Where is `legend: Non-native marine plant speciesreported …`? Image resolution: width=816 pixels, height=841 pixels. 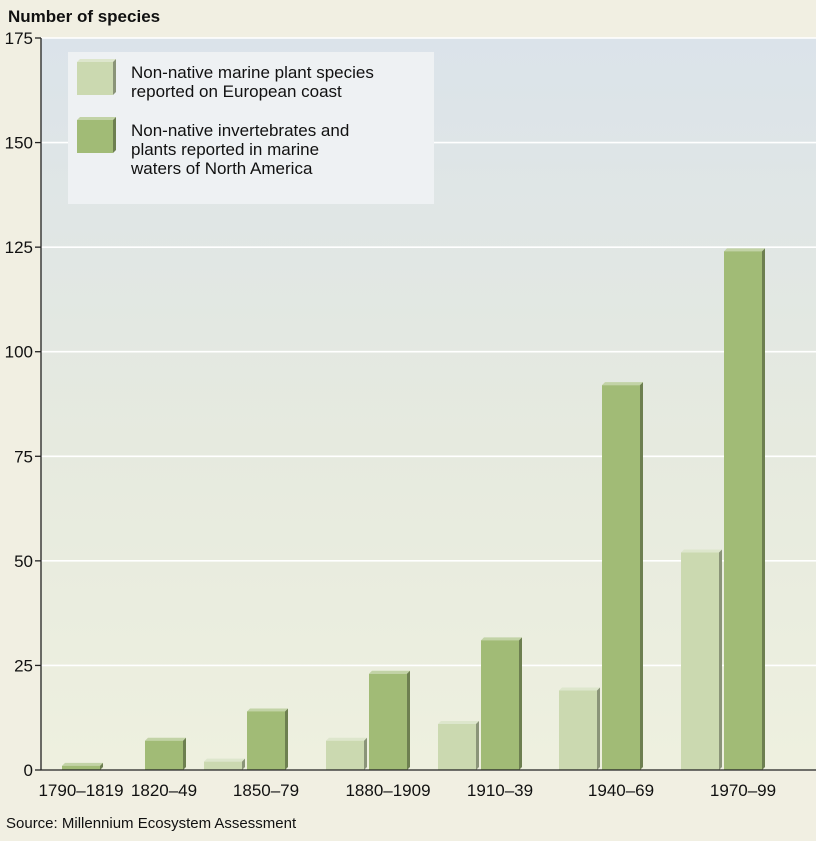 legend: Non-native marine plant speciesreported … is located at coordinates (251, 128).